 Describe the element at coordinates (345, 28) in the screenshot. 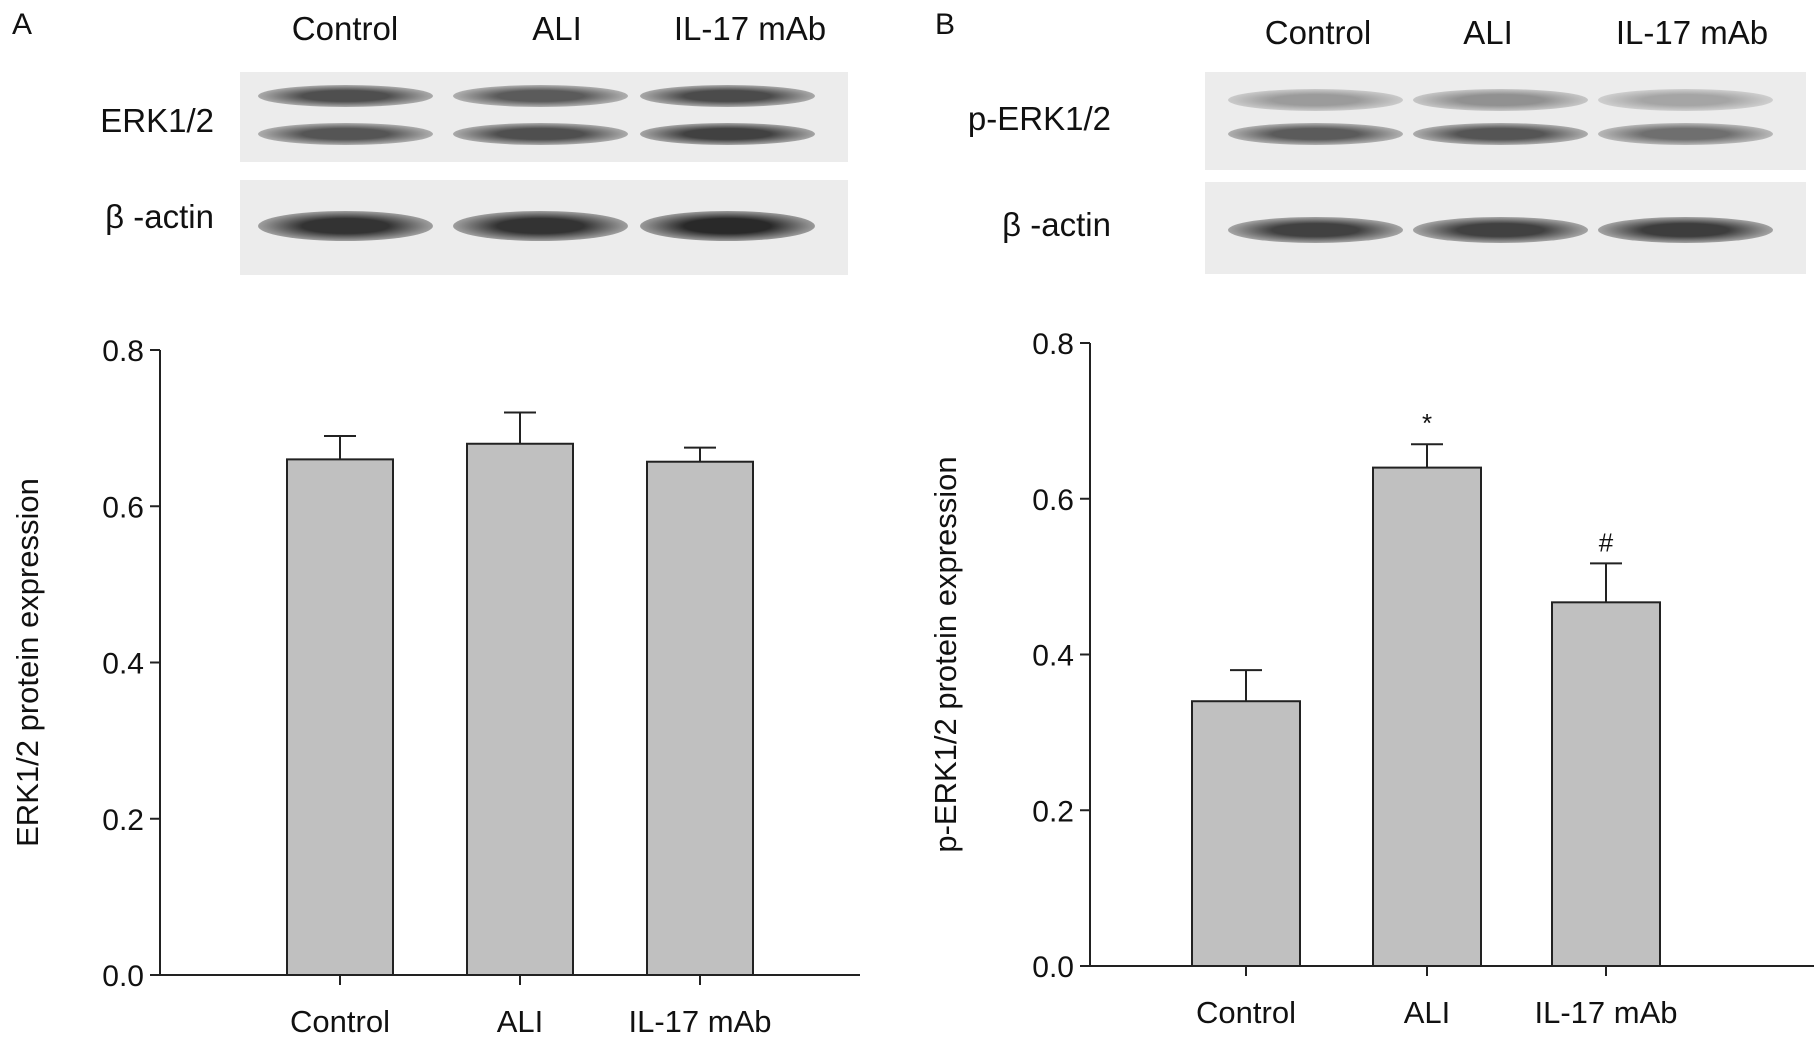

I see `lane-label-control: Control` at that location.